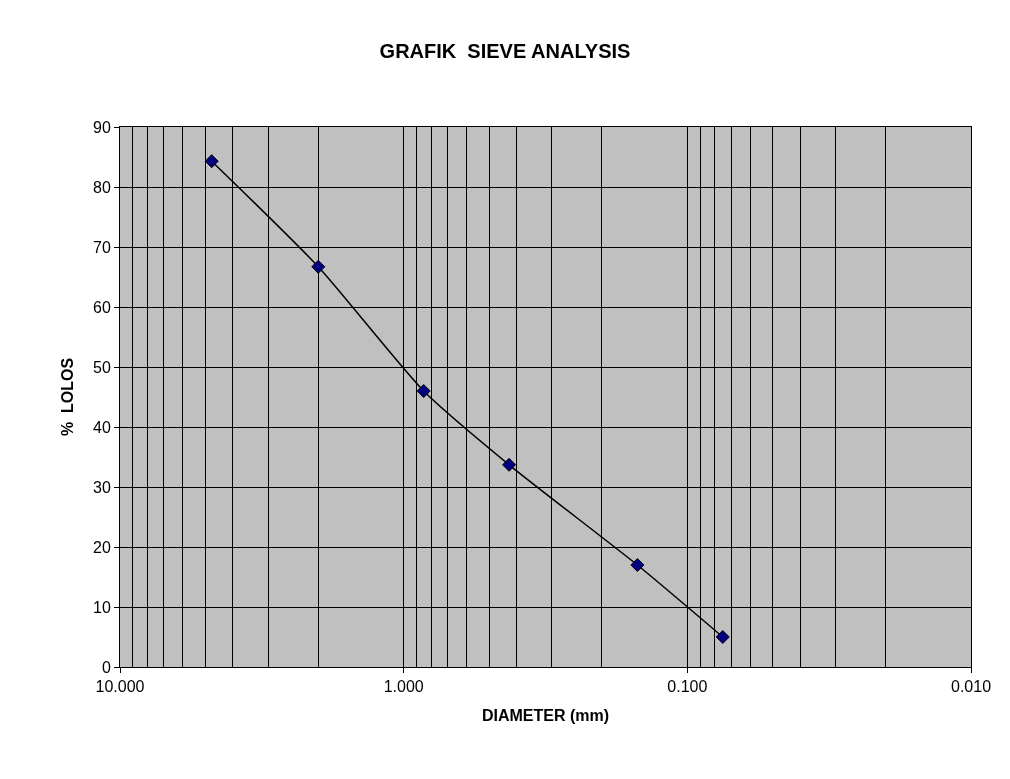  Describe the element at coordinates (505, 50) in the screenshot. I see `chart-title: GRAFIK SIEVE ANALYSIS` at that location.